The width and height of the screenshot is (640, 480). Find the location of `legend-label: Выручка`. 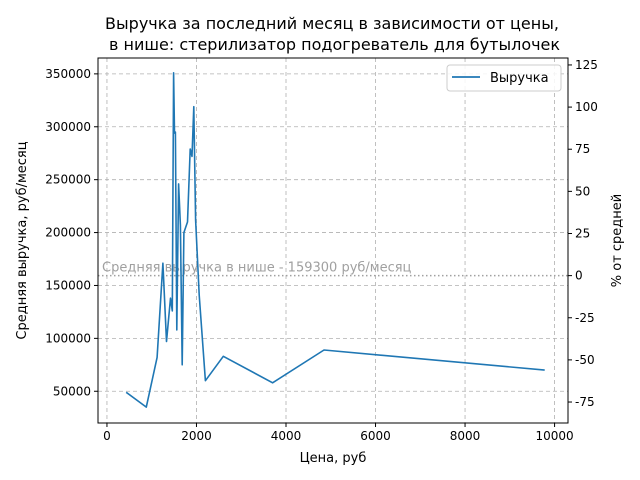

legend-label: Выручка is located at coordinates (519, 78).